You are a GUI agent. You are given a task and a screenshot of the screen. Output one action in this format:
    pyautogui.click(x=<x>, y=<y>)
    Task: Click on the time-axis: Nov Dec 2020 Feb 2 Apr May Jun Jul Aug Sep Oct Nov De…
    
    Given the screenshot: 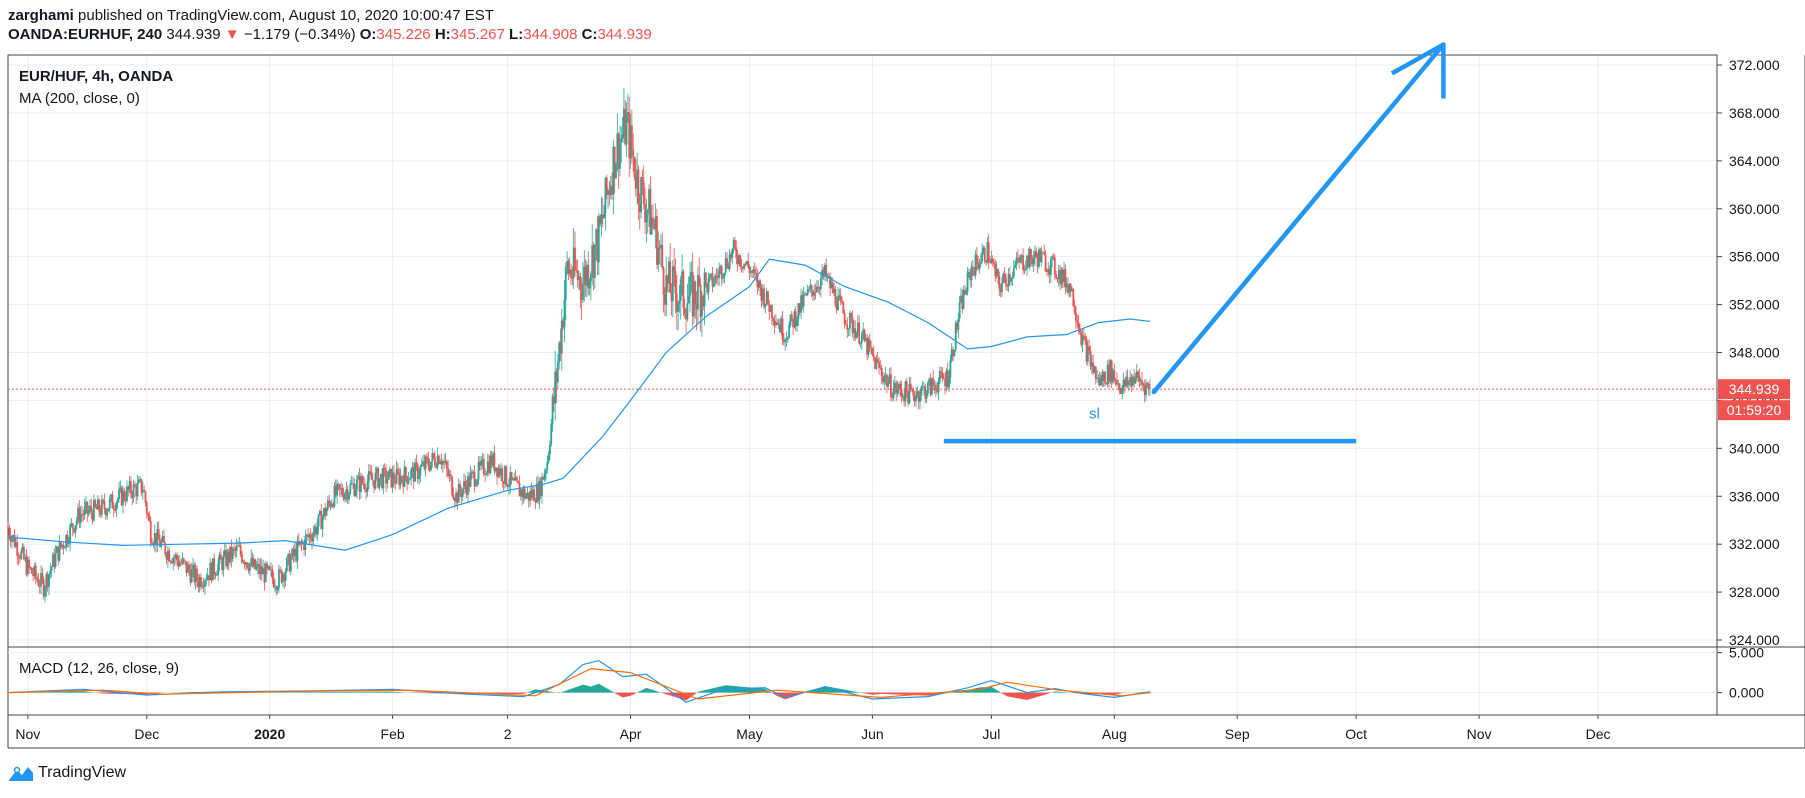 What is the action you would take?
    pyautogui.click(x=812, y=728)
    